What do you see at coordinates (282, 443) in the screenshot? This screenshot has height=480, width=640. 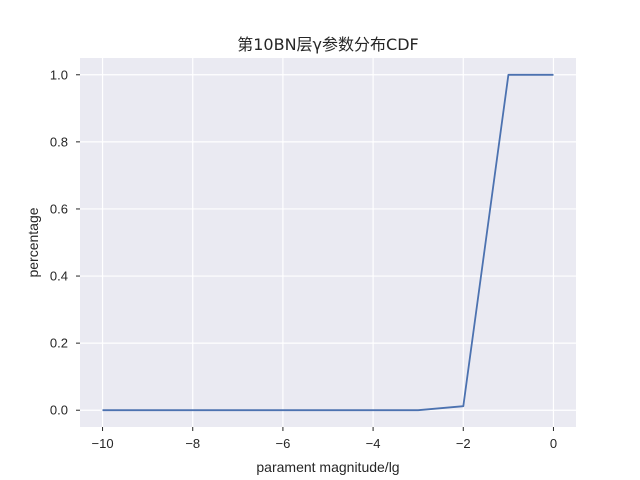 I see `x-tick-label: −6` at bounding box center [282, 443].